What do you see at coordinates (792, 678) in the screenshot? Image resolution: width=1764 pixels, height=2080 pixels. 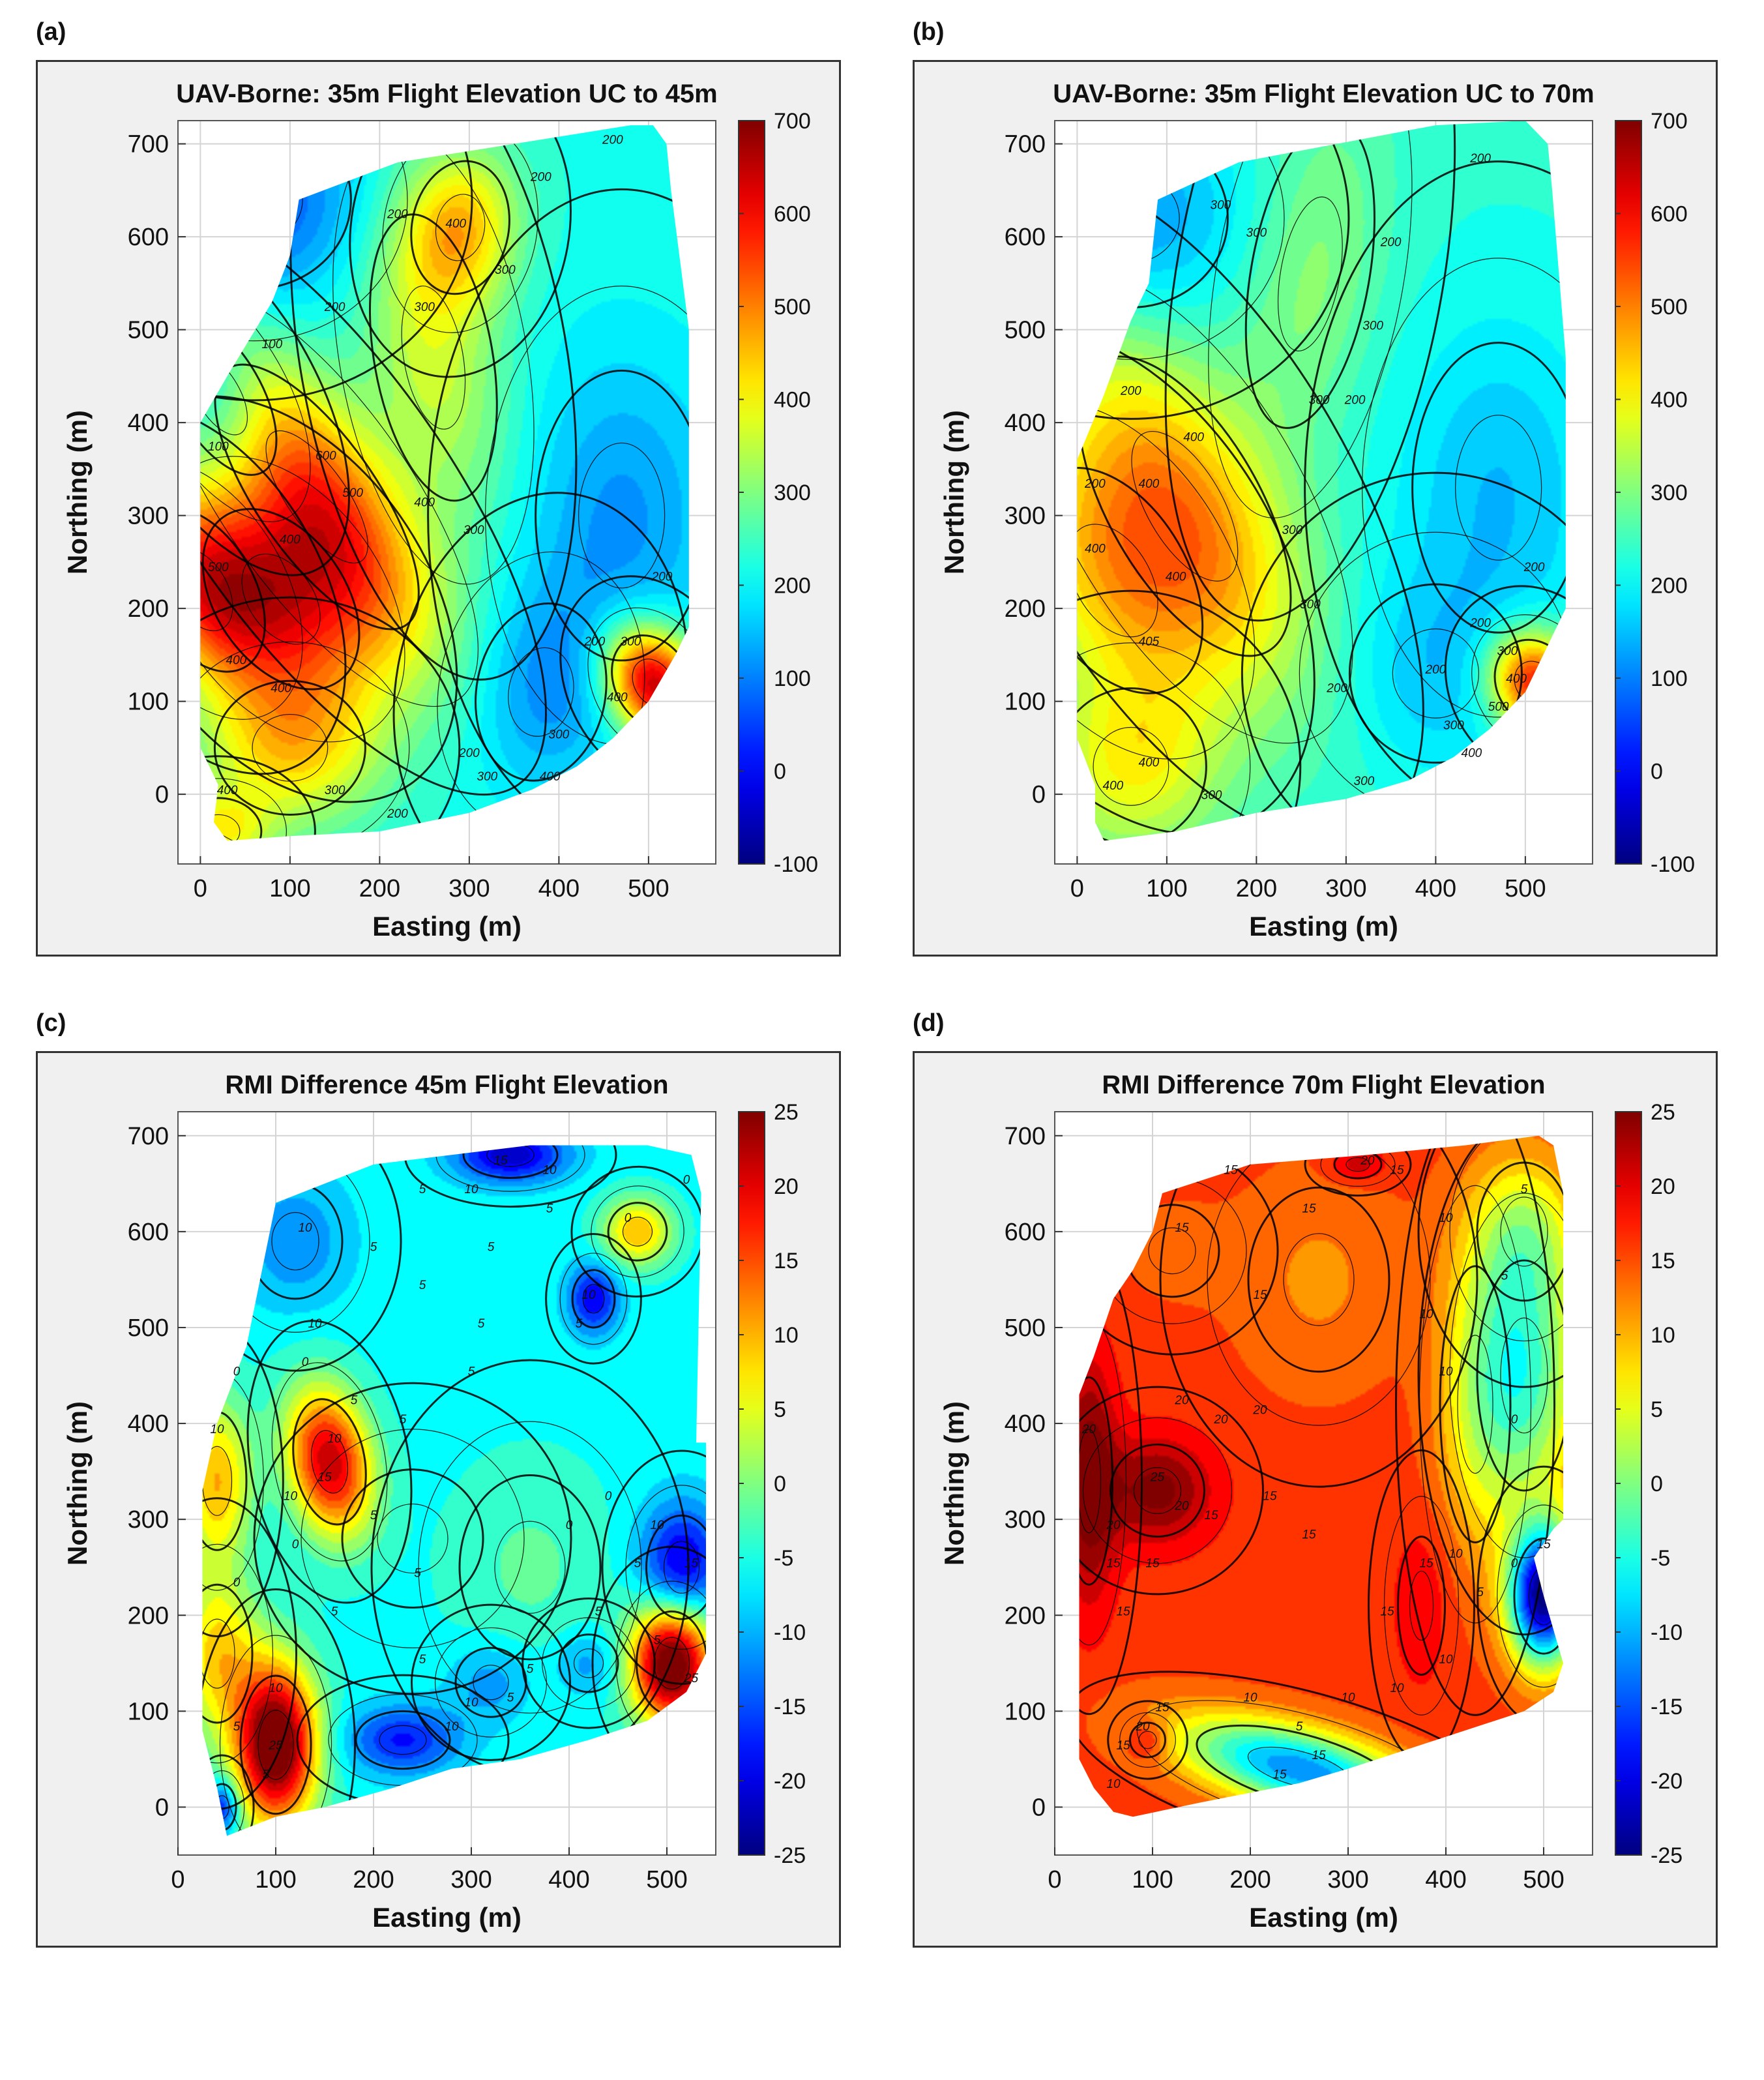 I see `colorbar-tick-label: 100` at bounding box center [792, 678].